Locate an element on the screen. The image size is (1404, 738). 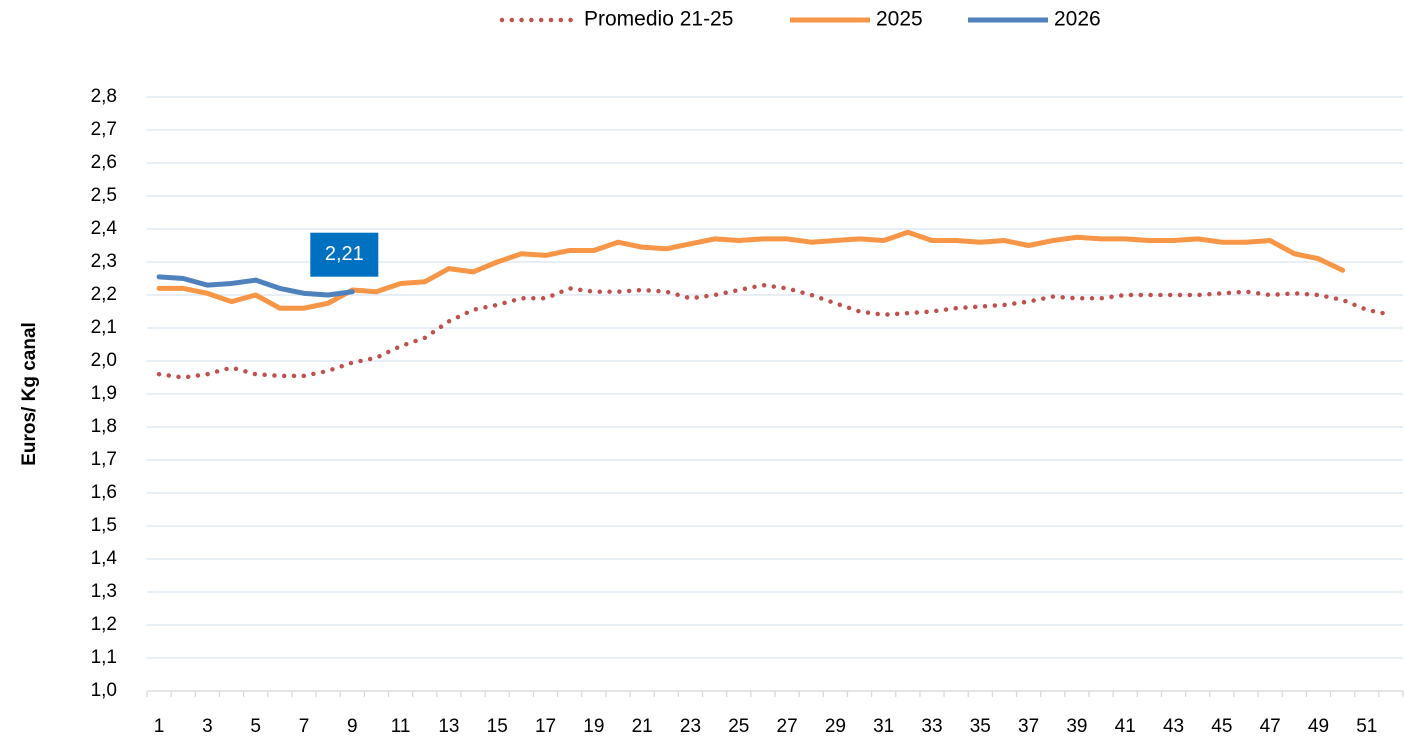
data-label-box is located at coordinates (344, 254).